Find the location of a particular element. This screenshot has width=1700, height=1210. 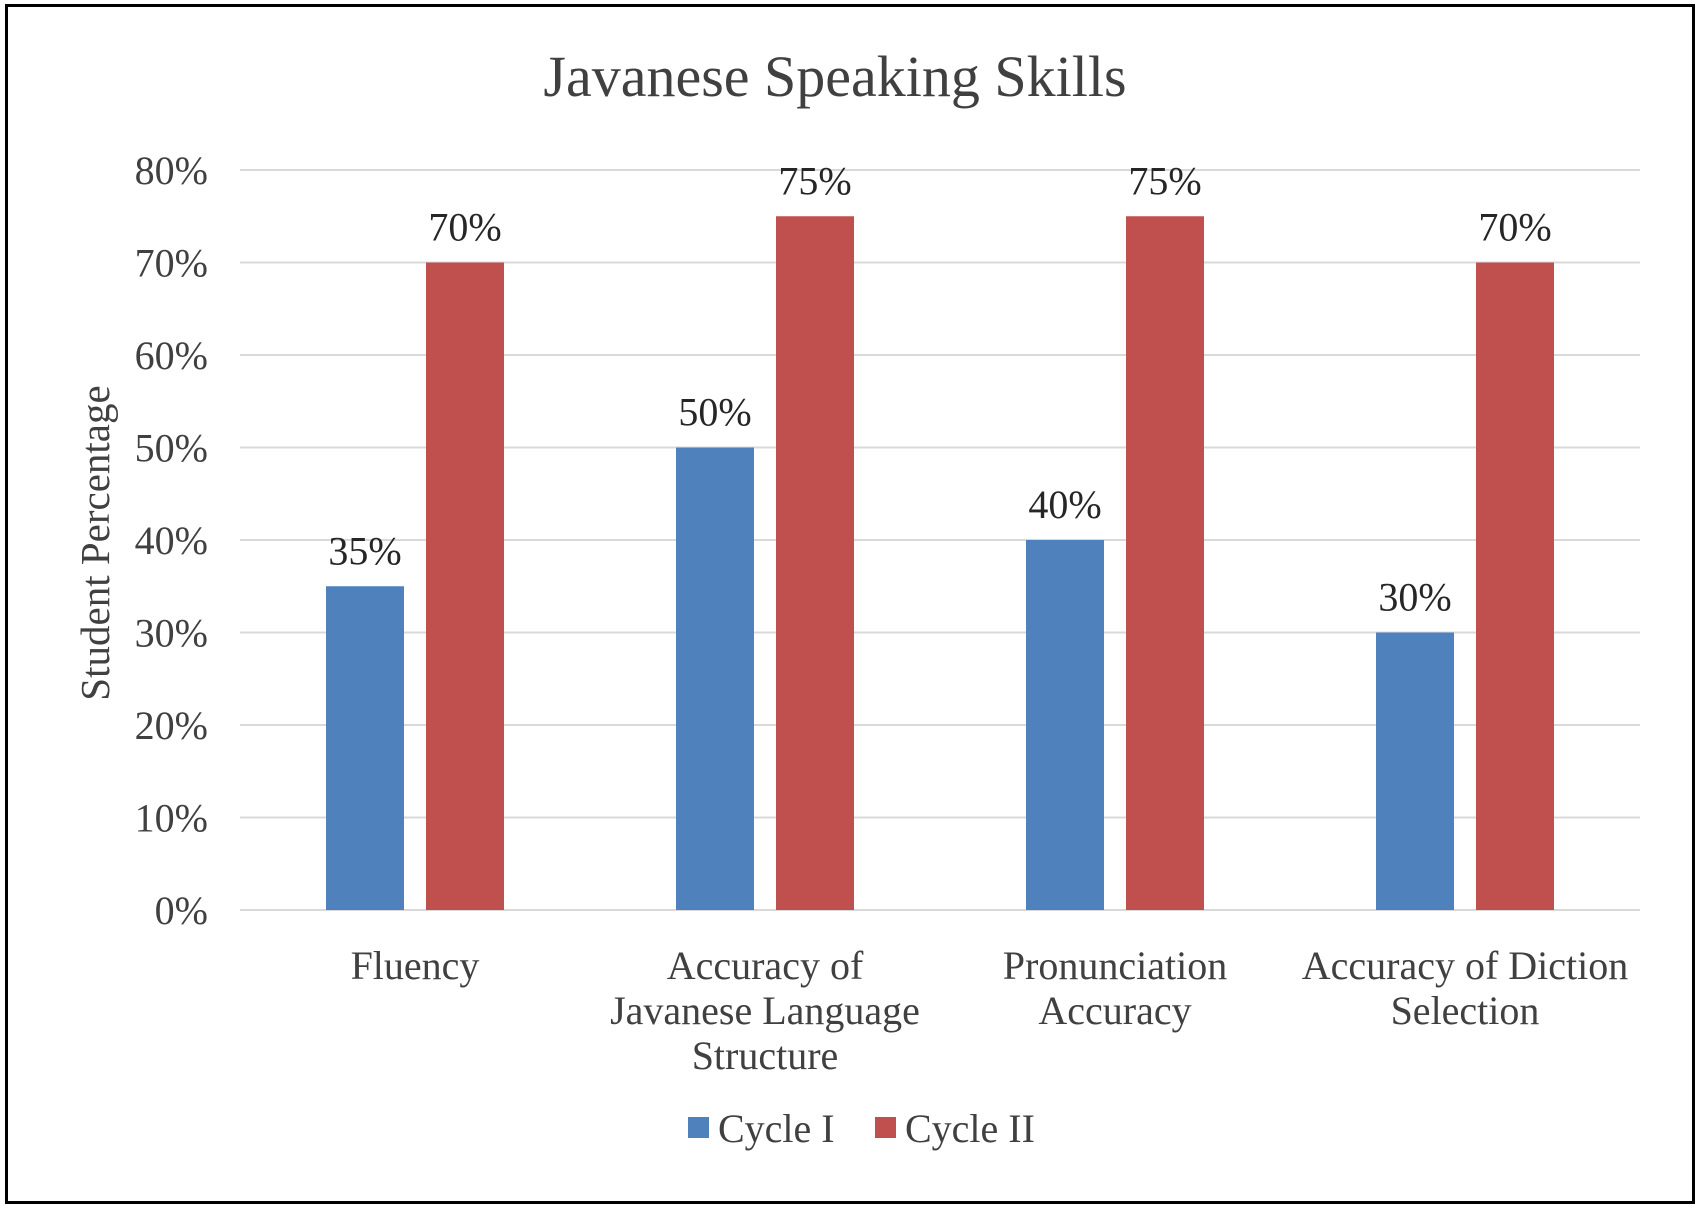

legend: Cycle I Cycle II is located at coordinates (861, 1128).